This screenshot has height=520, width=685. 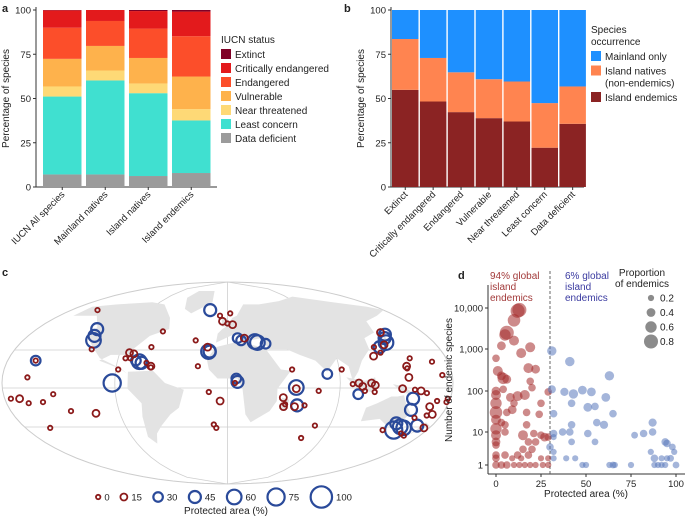 I want to click on bar-island-natives-non-endemics-critically-endangered, so click(x=433, y=79).